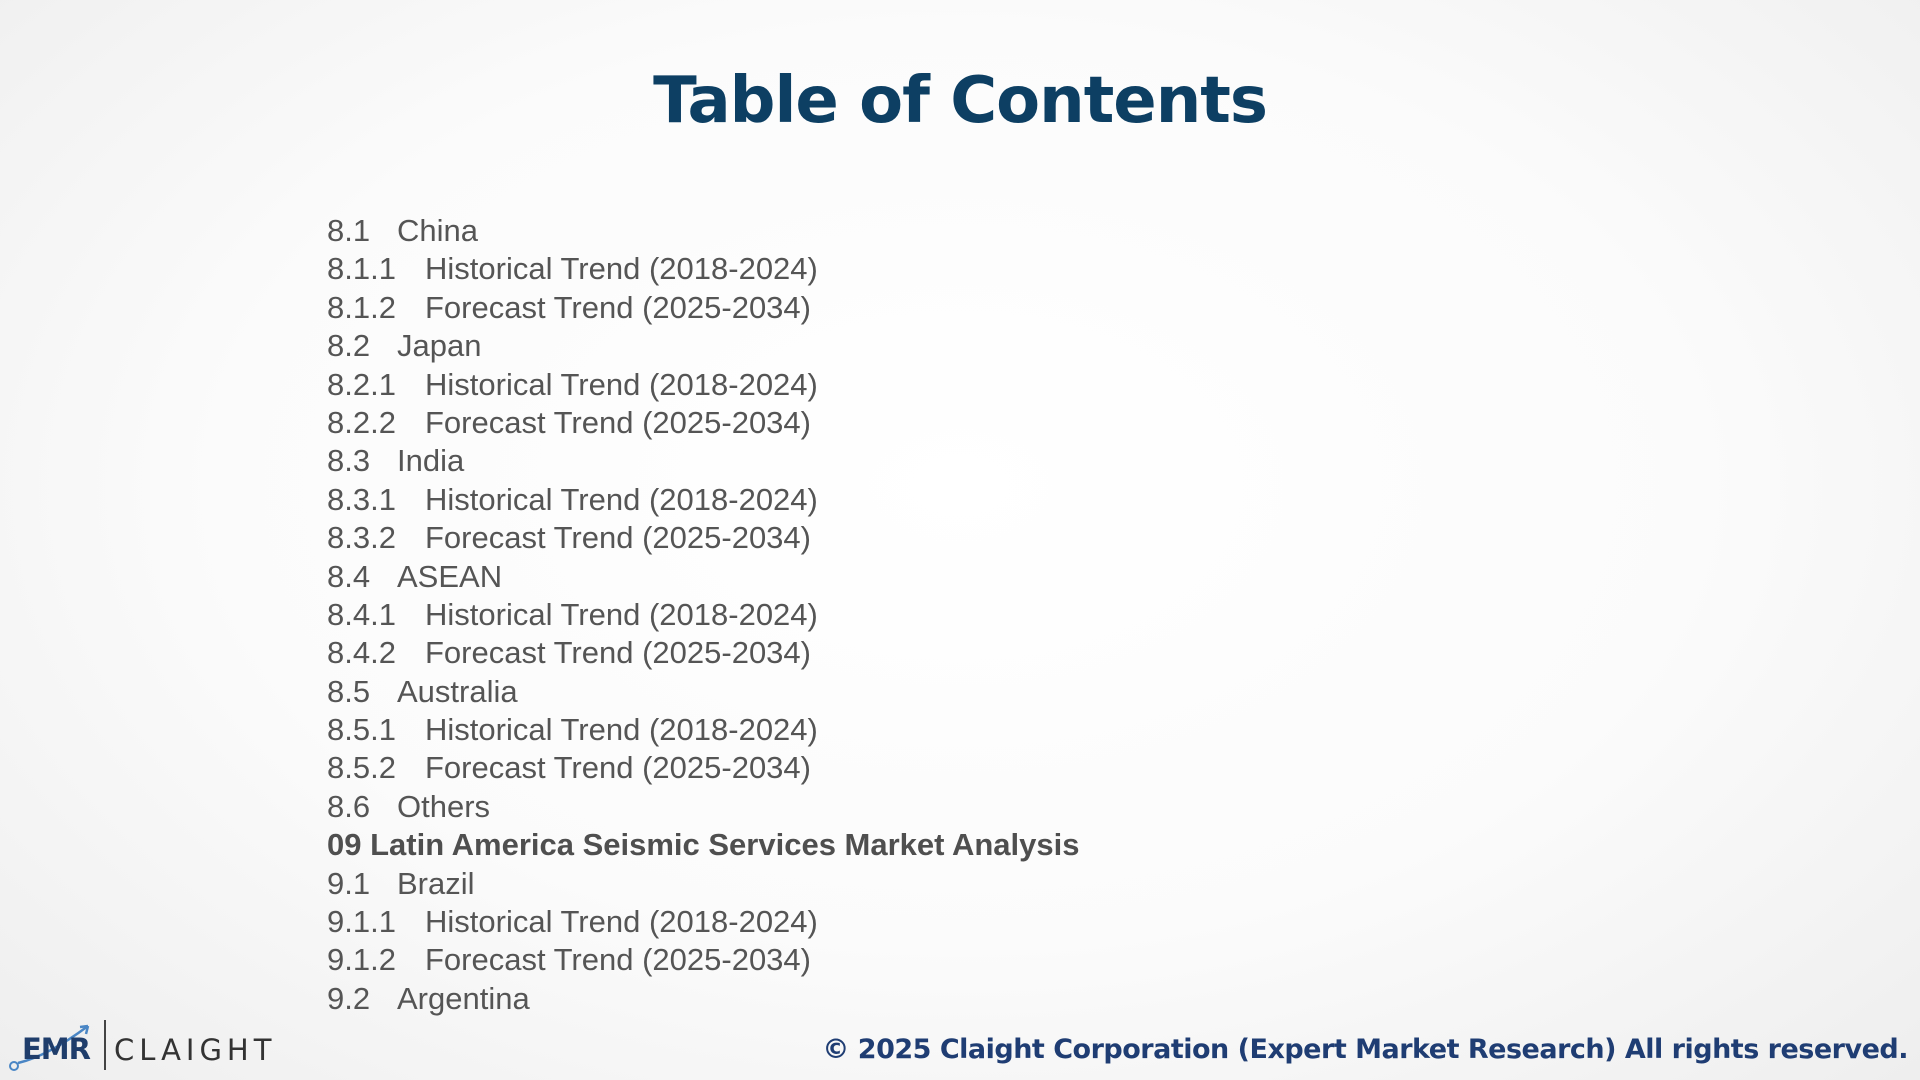  What do you see at coordinates (703, 577) in the screenshot?
I see `toc-entry: 8.4 ASEAN` at bounding box center [703, 577].